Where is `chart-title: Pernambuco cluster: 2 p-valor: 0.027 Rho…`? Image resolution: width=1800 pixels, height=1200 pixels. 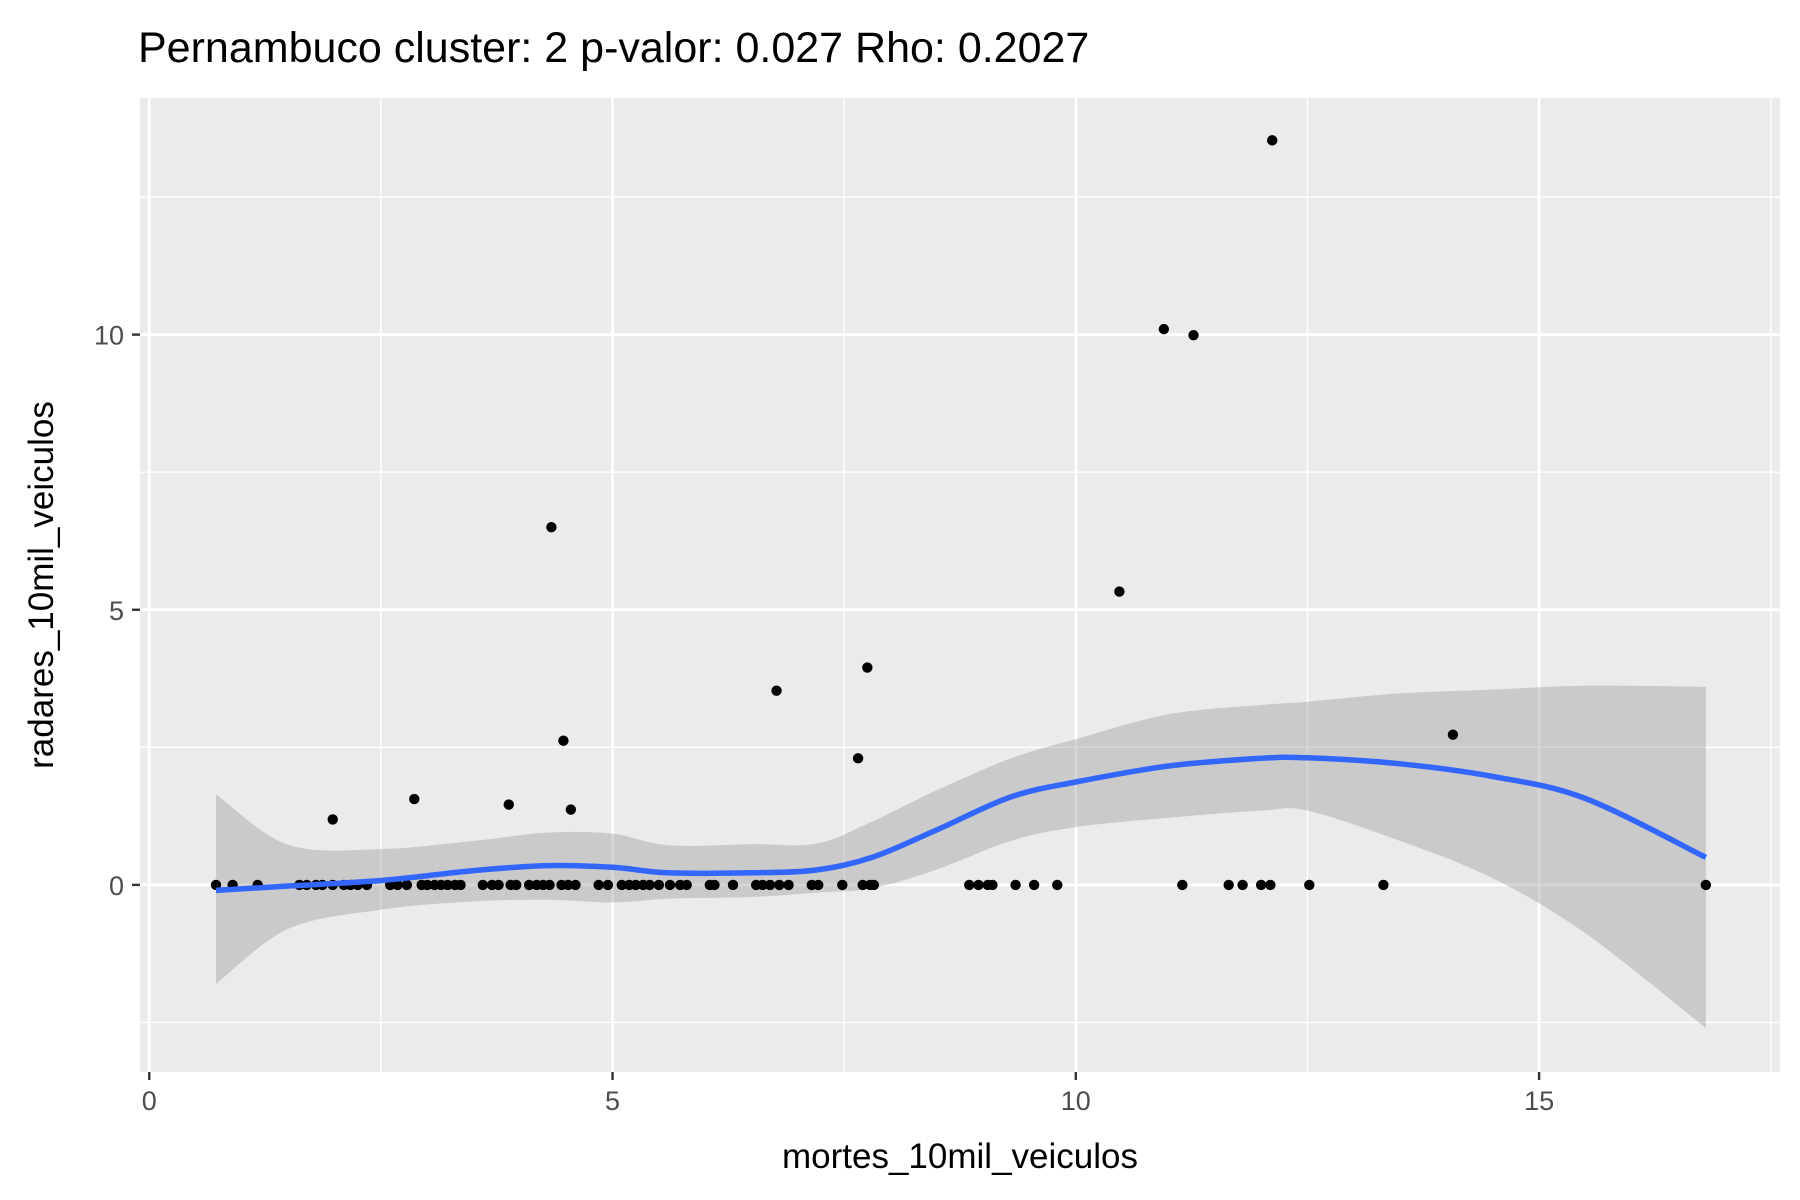 chart-title: Pernambuco cluster: 2 p-valor: 0.027 Rho… is located at coordinates (613, 48).